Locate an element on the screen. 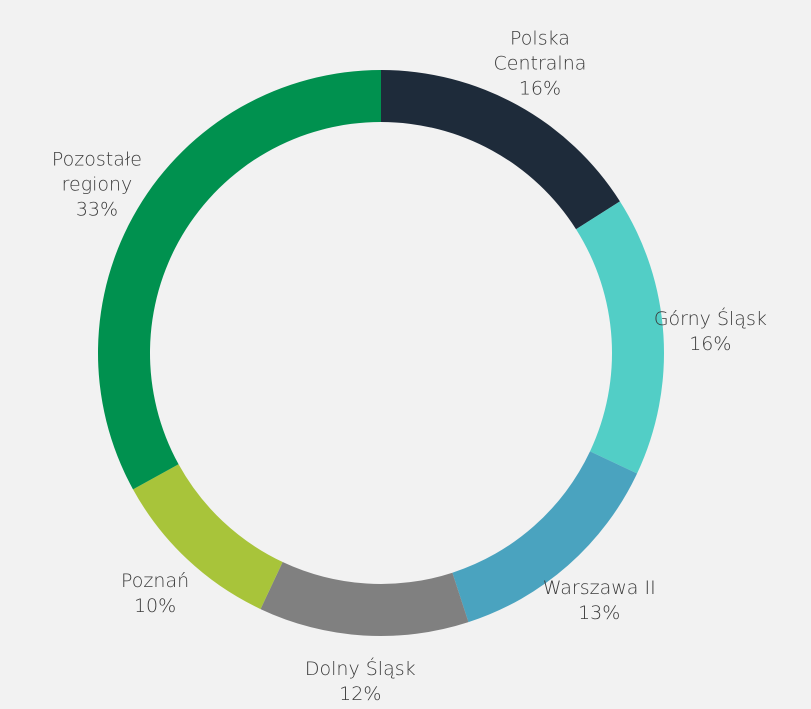 The height and width of the screenshot is (709, 811). value-label: 33% is located at coordinates (97, 209).